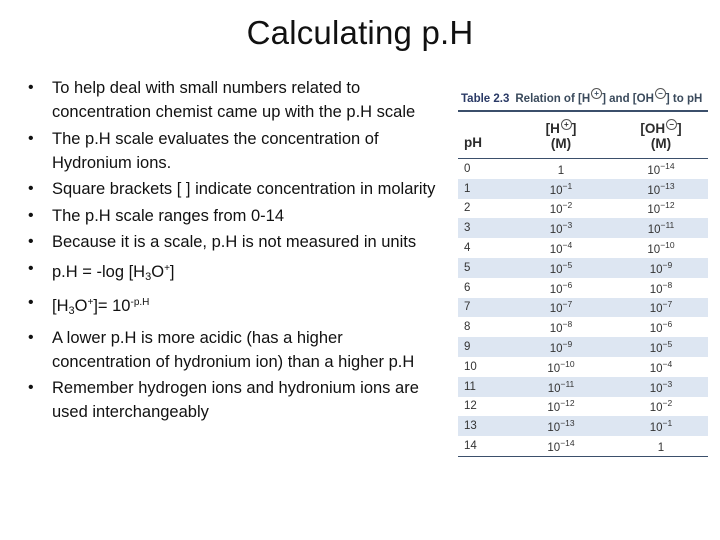  I want to click on bullet-item: The p.H scale ranges from 0-14, so click(232, 216).